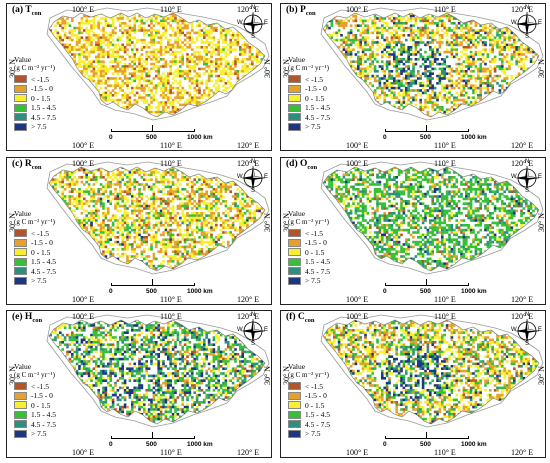  I want to click on legend-item: > 7.5, so click(309, 281).